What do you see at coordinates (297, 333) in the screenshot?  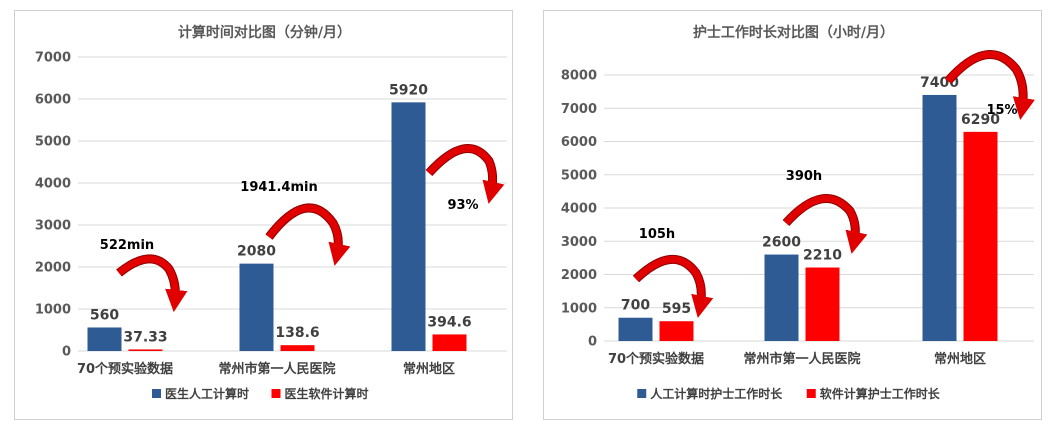 I see `data-label: 138.6` at bounding box center [297, 333].